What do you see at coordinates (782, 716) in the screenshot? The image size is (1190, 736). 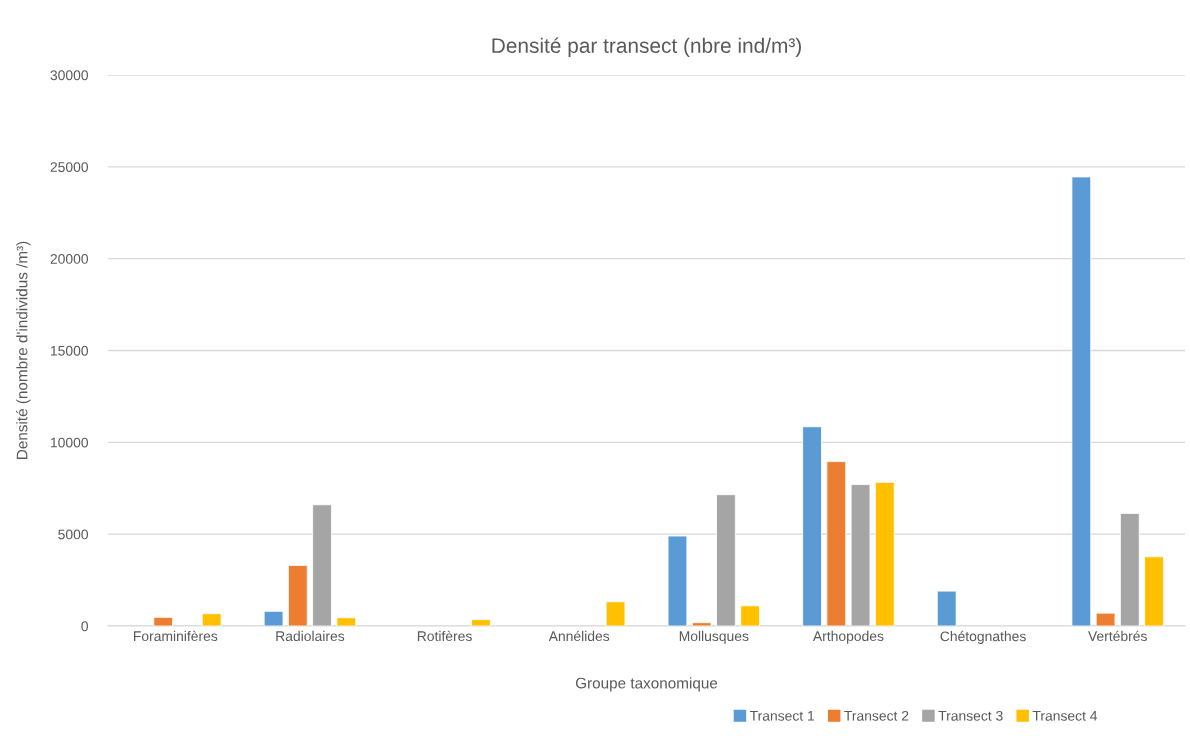 I see `legend-label: Transect 1` at bounding box center [782, 716].